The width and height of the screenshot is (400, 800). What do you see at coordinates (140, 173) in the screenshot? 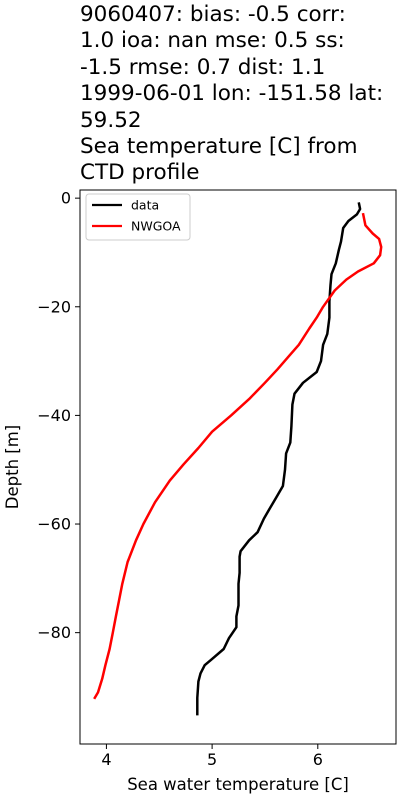
I see `title-line-7: CTD profile` at bounding box center [140, 173].